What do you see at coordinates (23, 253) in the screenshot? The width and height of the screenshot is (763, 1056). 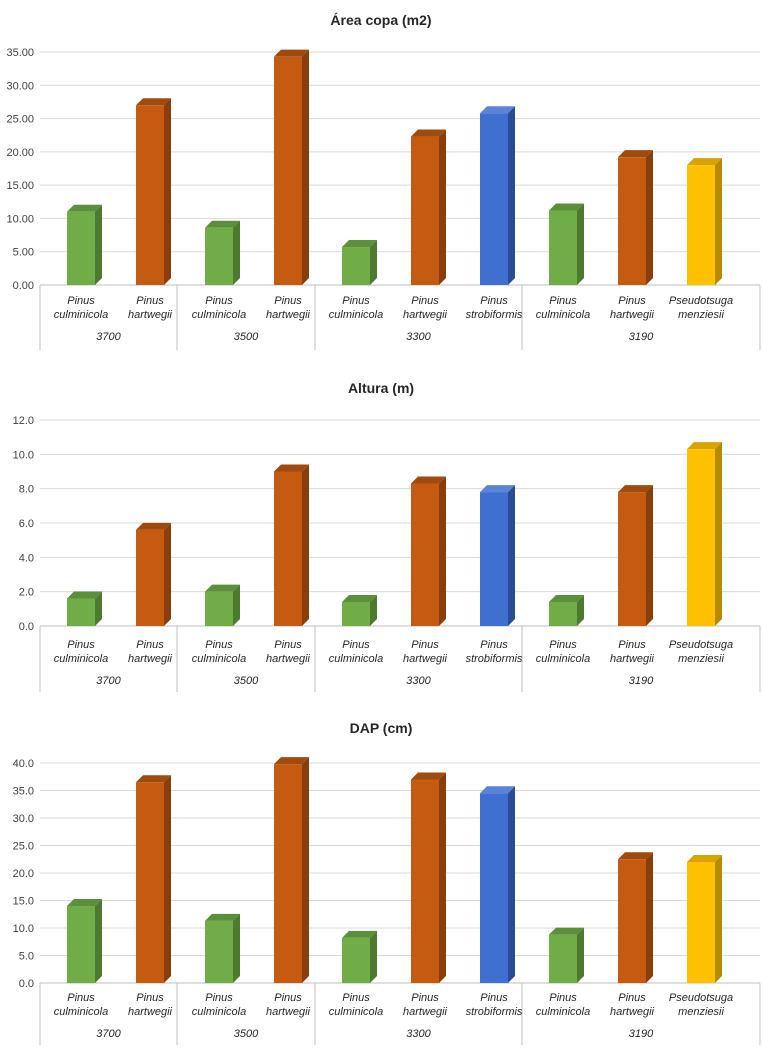 I see `y-tick-label: 5.00` at bounding box center [23, 253].